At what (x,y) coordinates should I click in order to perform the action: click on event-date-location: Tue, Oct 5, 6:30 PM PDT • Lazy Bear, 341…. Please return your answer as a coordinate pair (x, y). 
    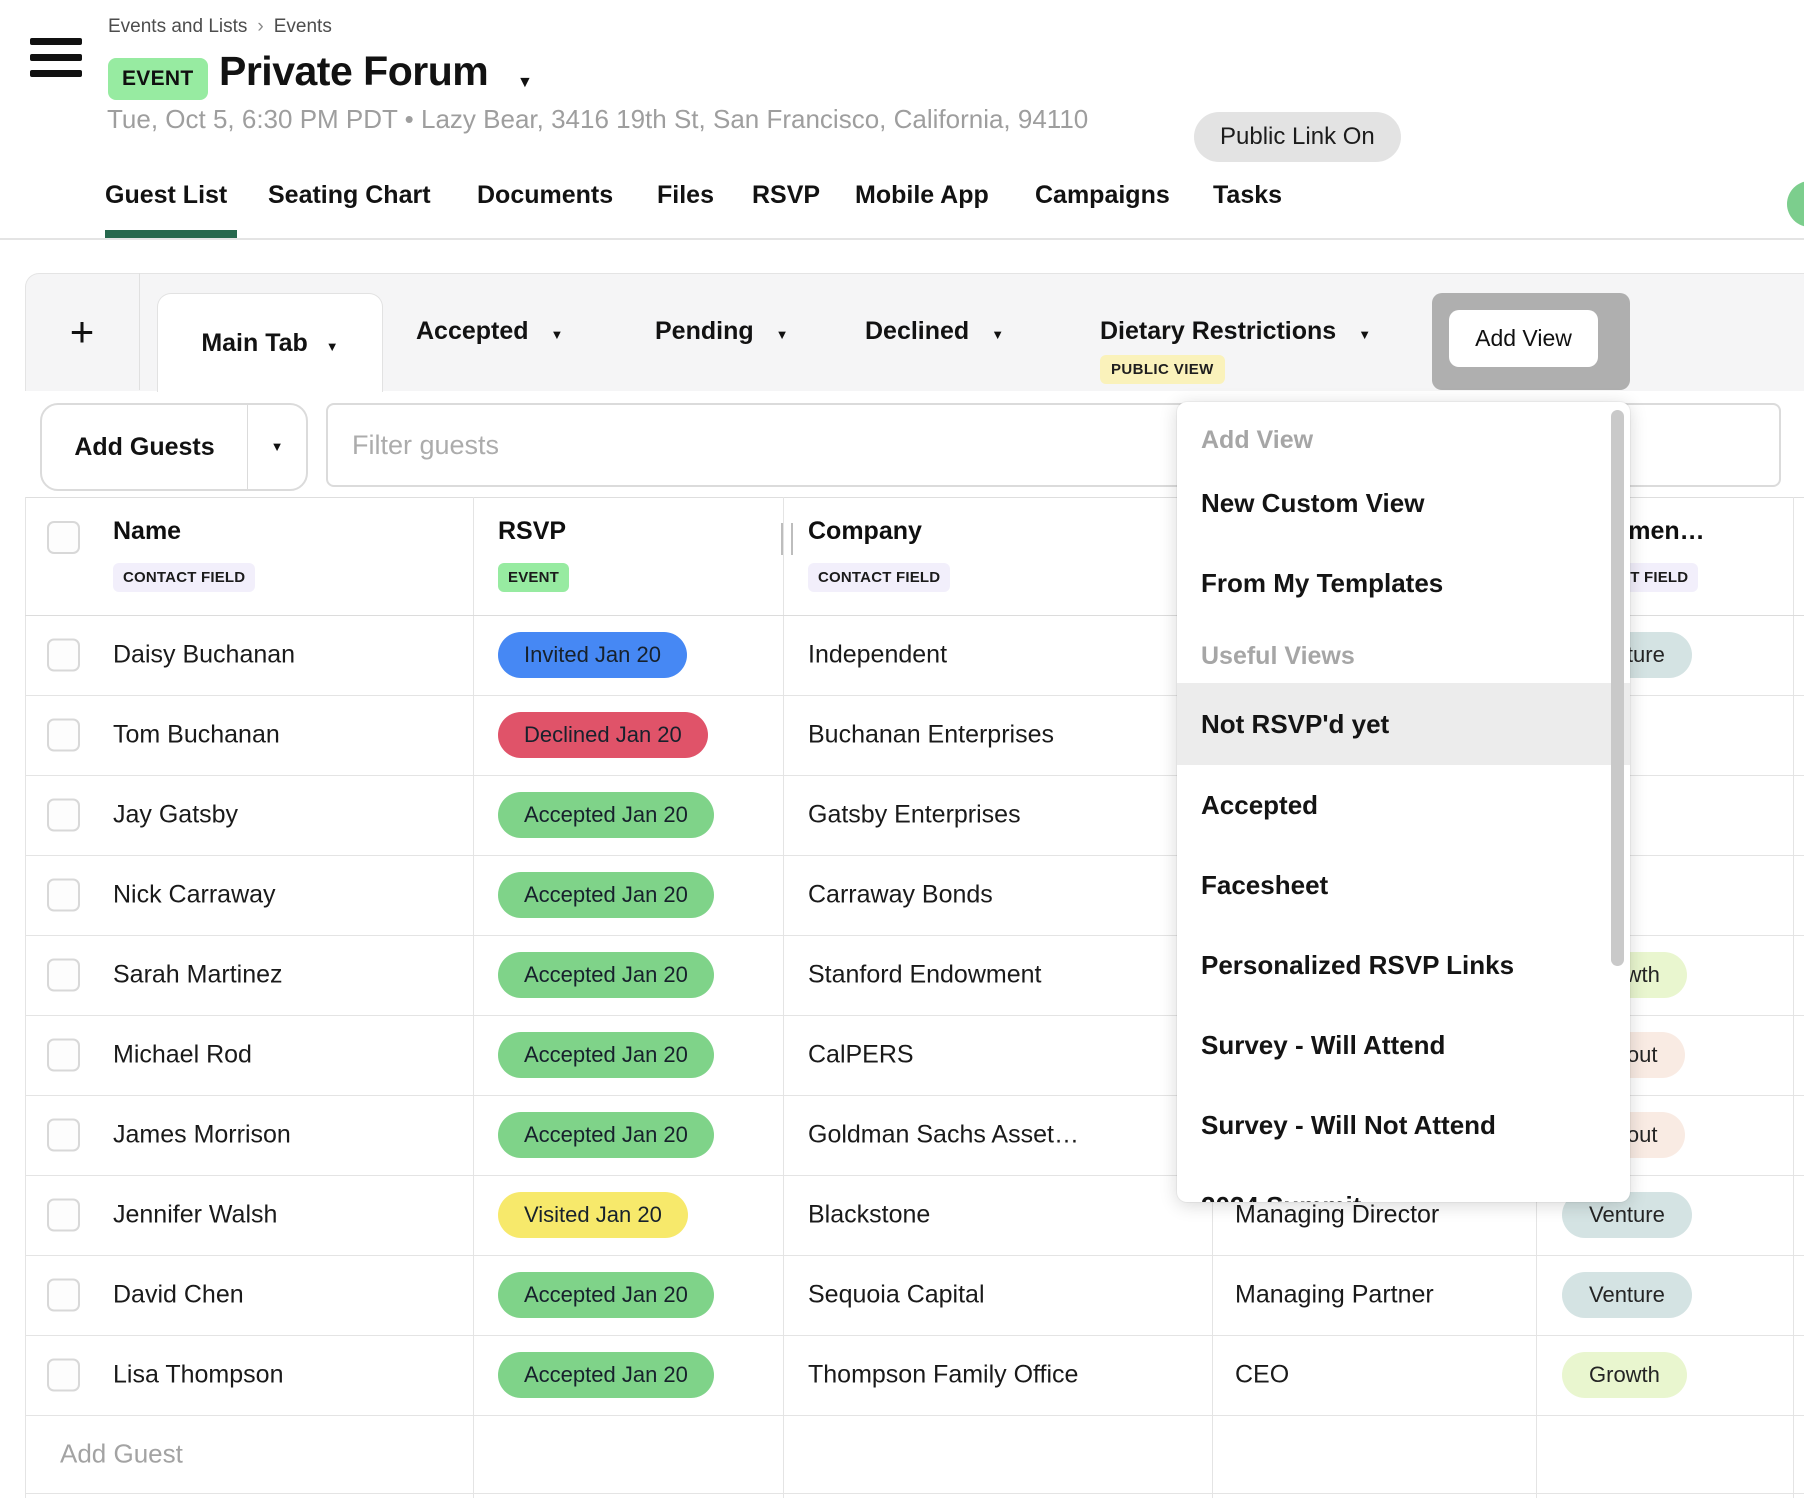
    Looking at the image, I should click on (598, 119).